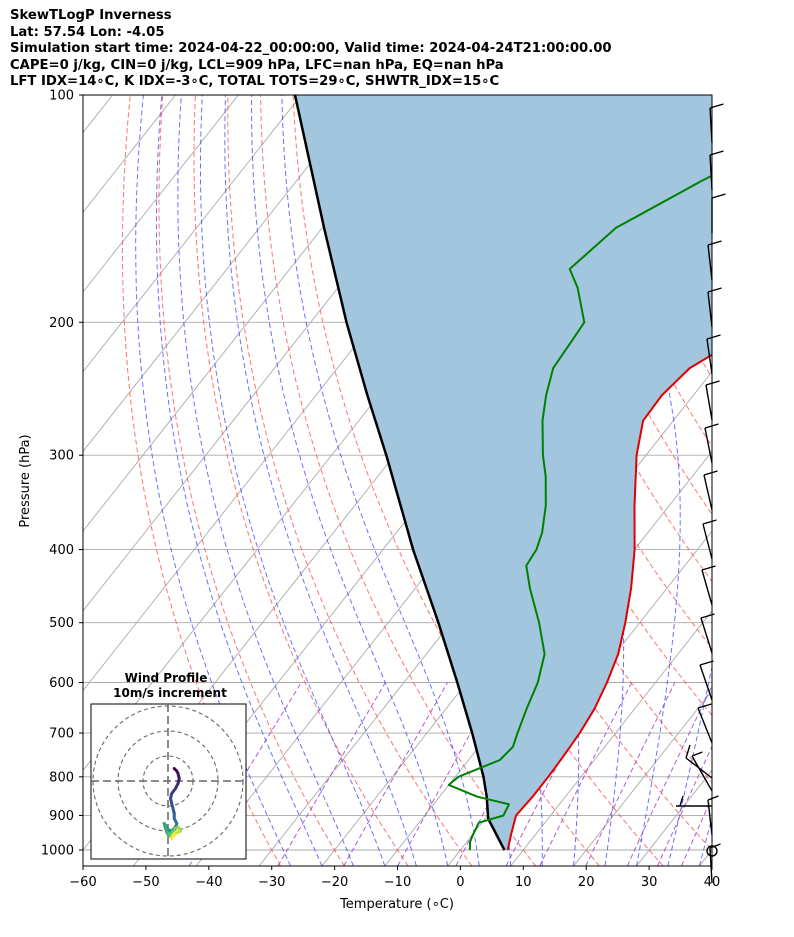 Image resolution: width=794 pixels, height=937 pixels. I want to click on hodograph-subtitle: 10m/s increment, so click(170, 693).